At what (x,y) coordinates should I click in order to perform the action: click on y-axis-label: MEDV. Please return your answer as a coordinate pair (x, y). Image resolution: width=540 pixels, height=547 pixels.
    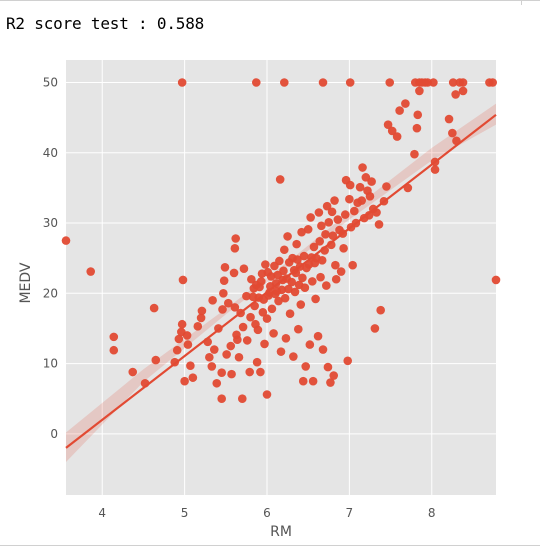
    Looking at the image, I should click on (26, 282).